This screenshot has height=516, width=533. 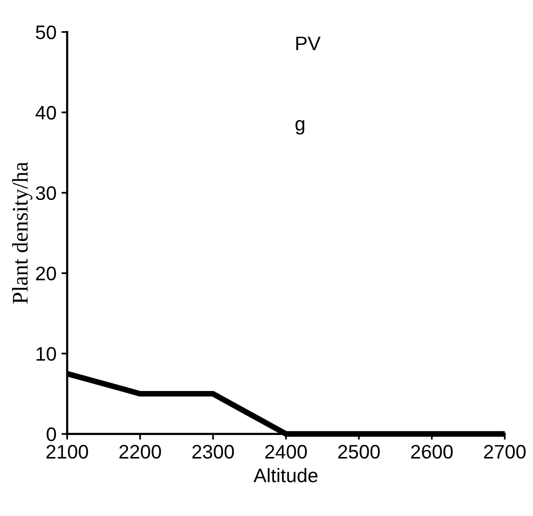 What do you see at coordinates (286, 451) in the screenshot?
I see `x-tick-label: 2400` at bounding box center [286, 451].